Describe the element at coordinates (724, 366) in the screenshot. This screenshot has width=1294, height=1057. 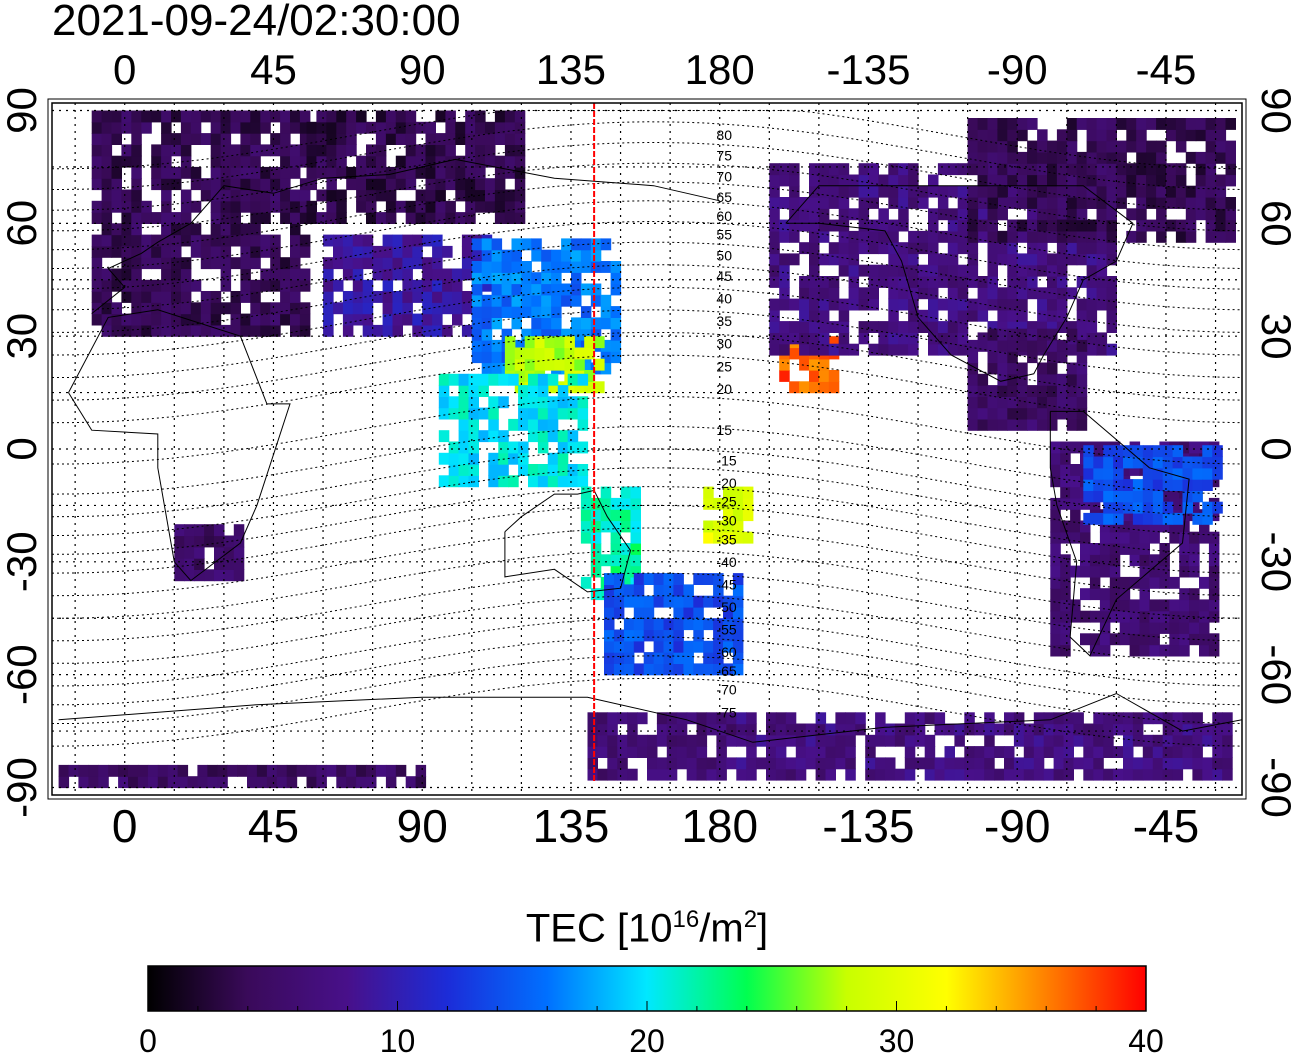
I see `contour-label: 25` at that location.